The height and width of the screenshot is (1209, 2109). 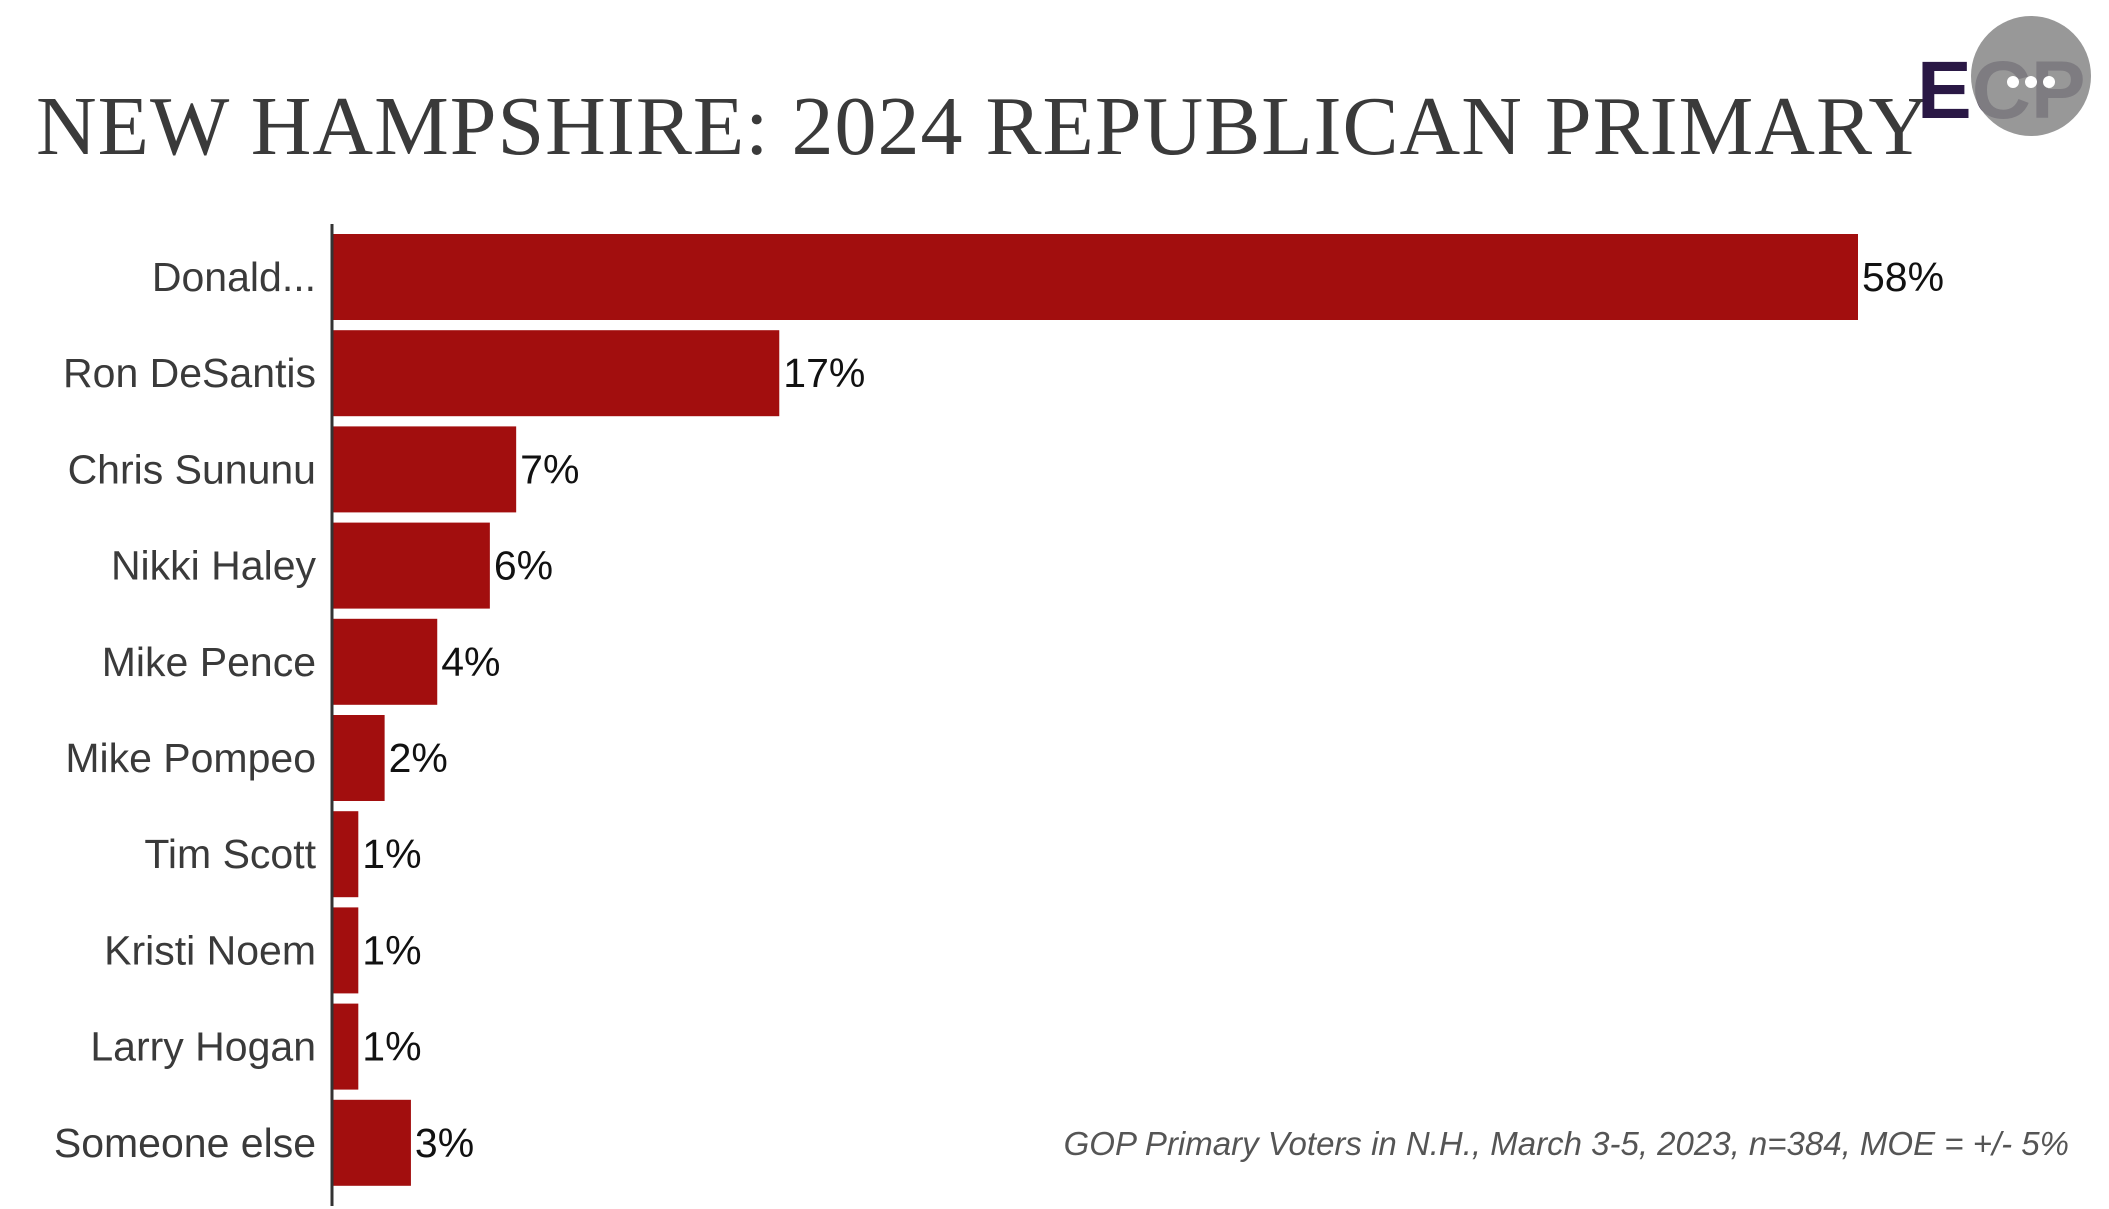 What do you see at coordinates (230, 854) in the screenshot?
I see `category-label-6: Tim Scott` at bounding box center [230, 854].